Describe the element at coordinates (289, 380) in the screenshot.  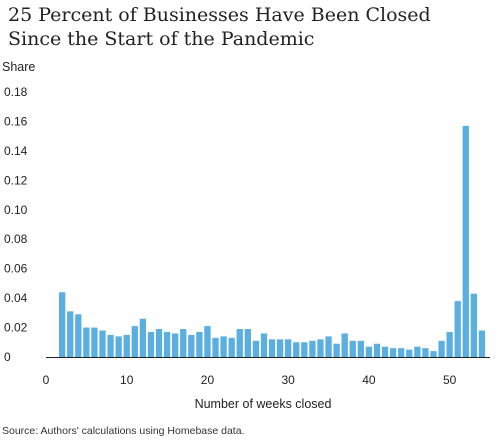
I see `x-tick-label: 30` at that location.